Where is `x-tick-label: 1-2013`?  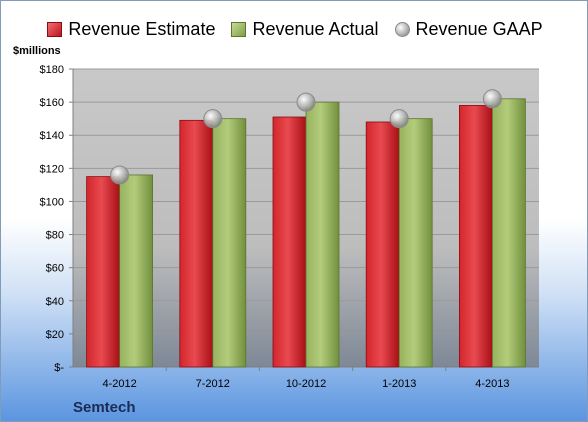
x-tick-label: 1-2013 is located at coordinates (399, 384).